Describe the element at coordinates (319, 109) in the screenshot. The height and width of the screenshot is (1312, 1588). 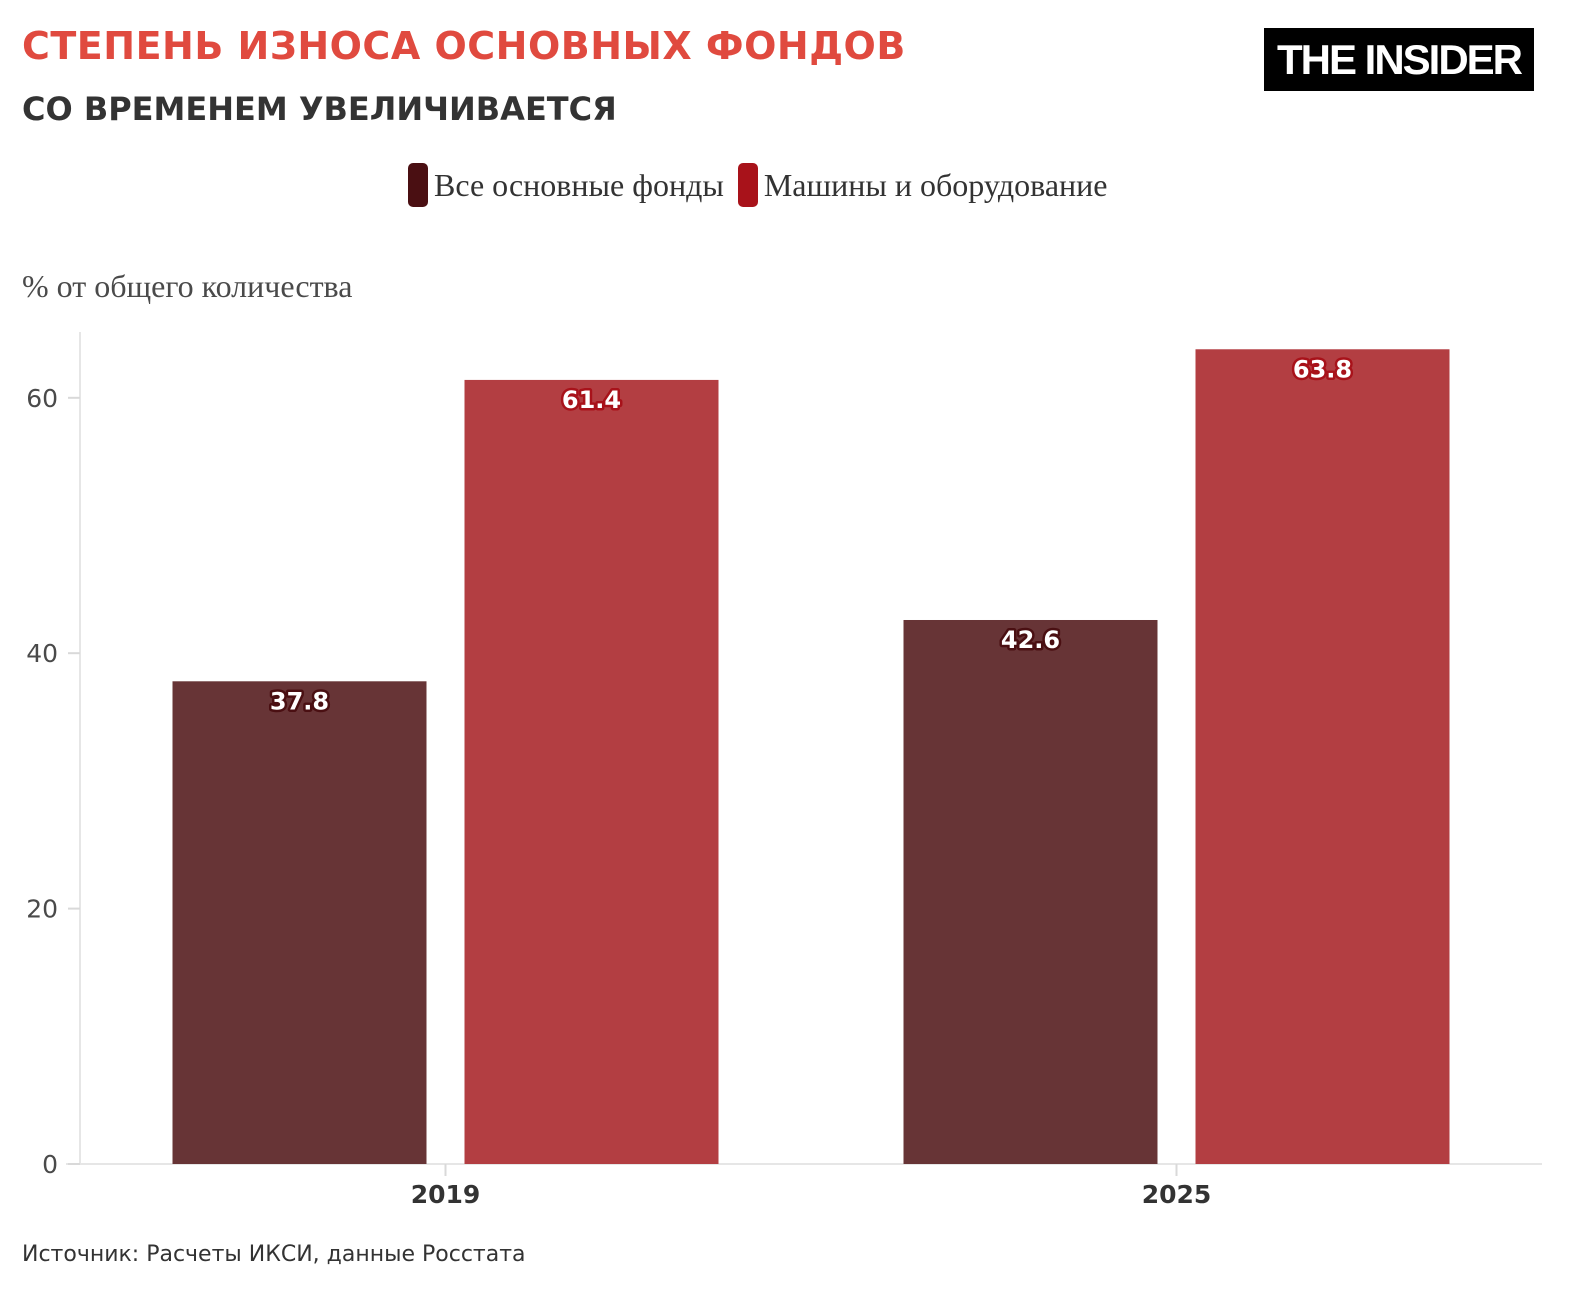
I see `chart-subtitle: СО ВРЕМЕНЕМ УВЕЛИЧИВАЕТСЯ` at that location.